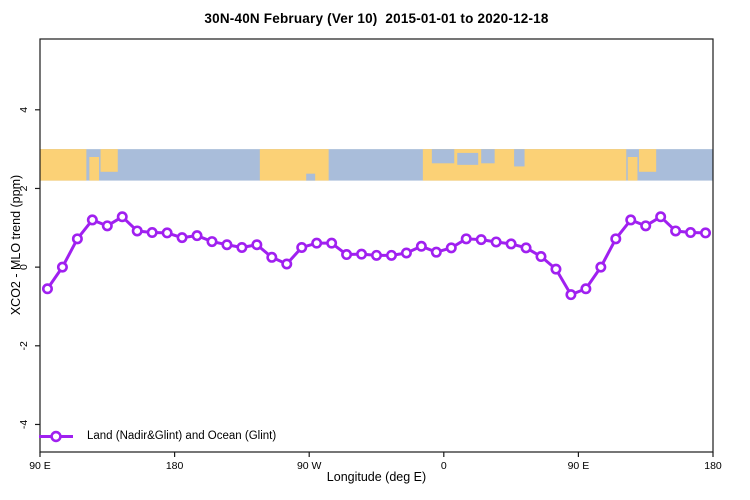  What do you see at coordinates (56, 436) in the screenshot?
I see `legend-line-marker-icon` at bounding box center [56, 436].